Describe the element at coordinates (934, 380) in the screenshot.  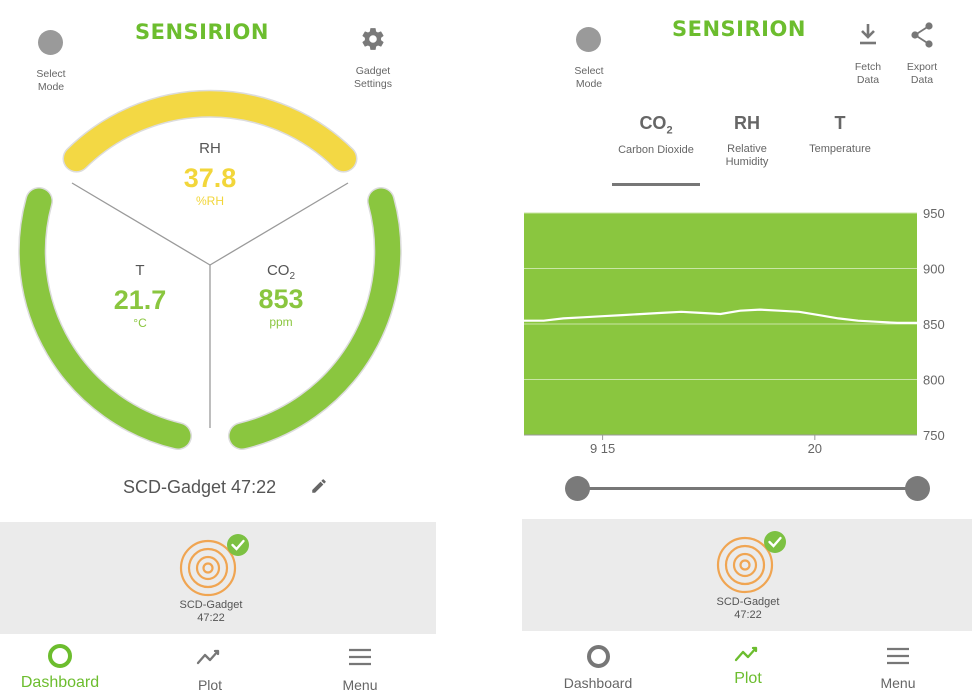
I see `y-tick-label: 800` at that location.